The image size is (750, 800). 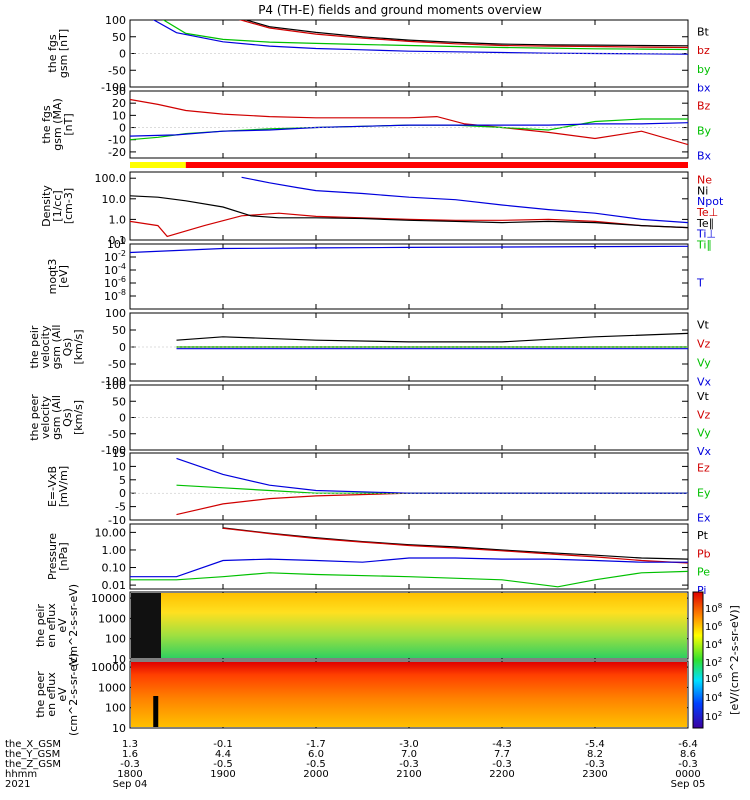 What do you see at coordinates (146, 625) in the screenshot?
I see `spectrogram-ion-dark-region` at bounding box center [146, 625].